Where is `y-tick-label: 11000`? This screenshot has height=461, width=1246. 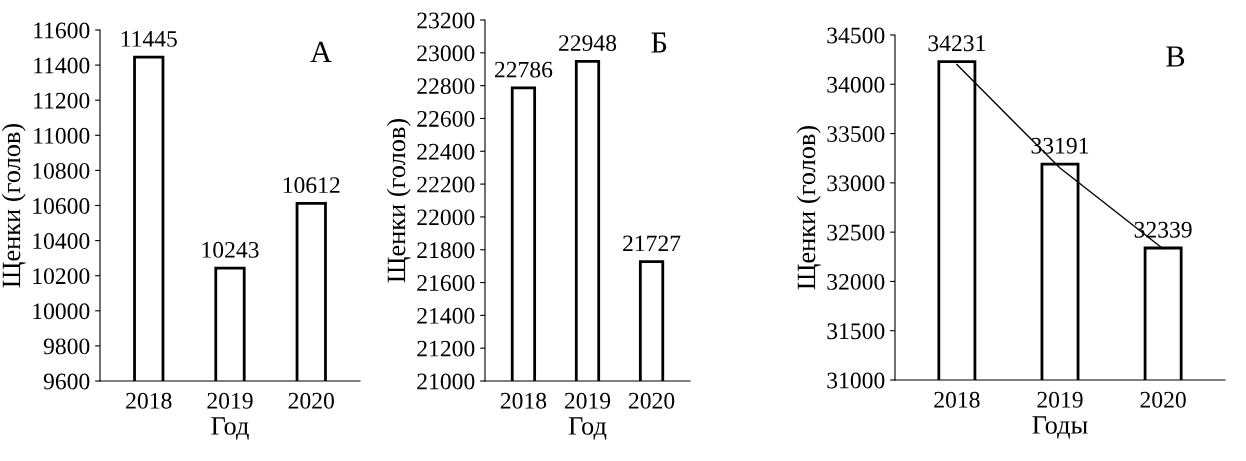
y-tick-label: 11000 is located at coordinates (62, 135).